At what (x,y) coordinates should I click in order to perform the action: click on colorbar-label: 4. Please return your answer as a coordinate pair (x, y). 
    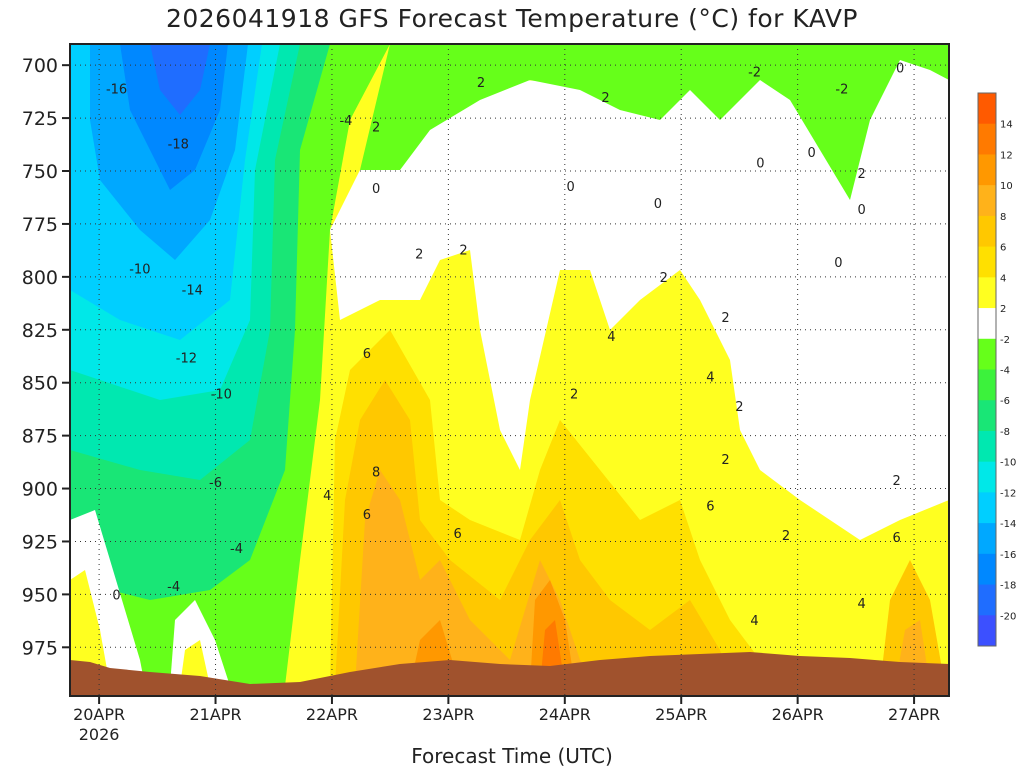
    Looking at the image, I should click on (1003, 278).